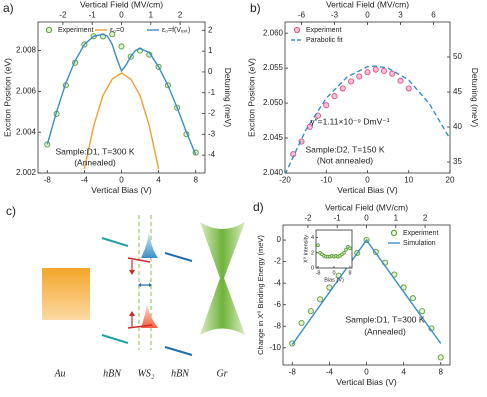 The image size is (487, 397). Describe the element at coordinates (312, 268) in the screenshot. I see `y-tick-label: 0` at that location.